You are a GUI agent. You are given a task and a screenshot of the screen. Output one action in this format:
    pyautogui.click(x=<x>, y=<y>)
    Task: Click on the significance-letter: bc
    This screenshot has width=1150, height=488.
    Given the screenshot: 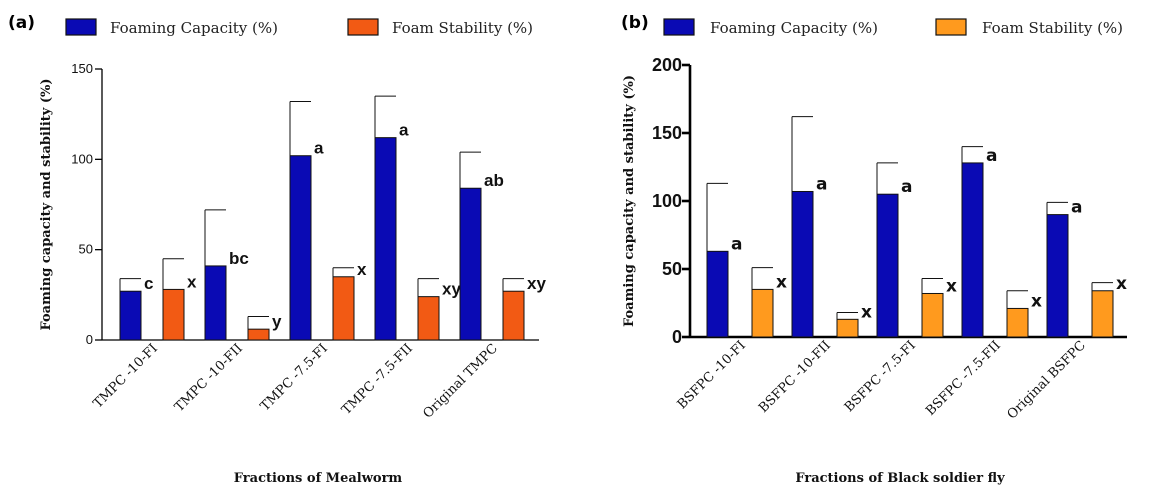 What is the action you would take?
    pyautogui.click(x=239, y=258)
    